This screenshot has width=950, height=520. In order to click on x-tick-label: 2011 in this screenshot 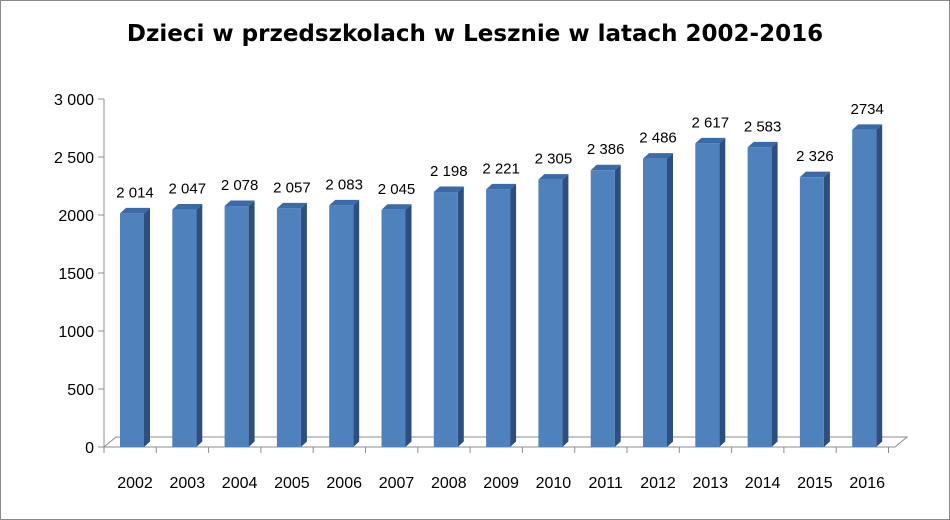, I will do `click(605, 483)`.